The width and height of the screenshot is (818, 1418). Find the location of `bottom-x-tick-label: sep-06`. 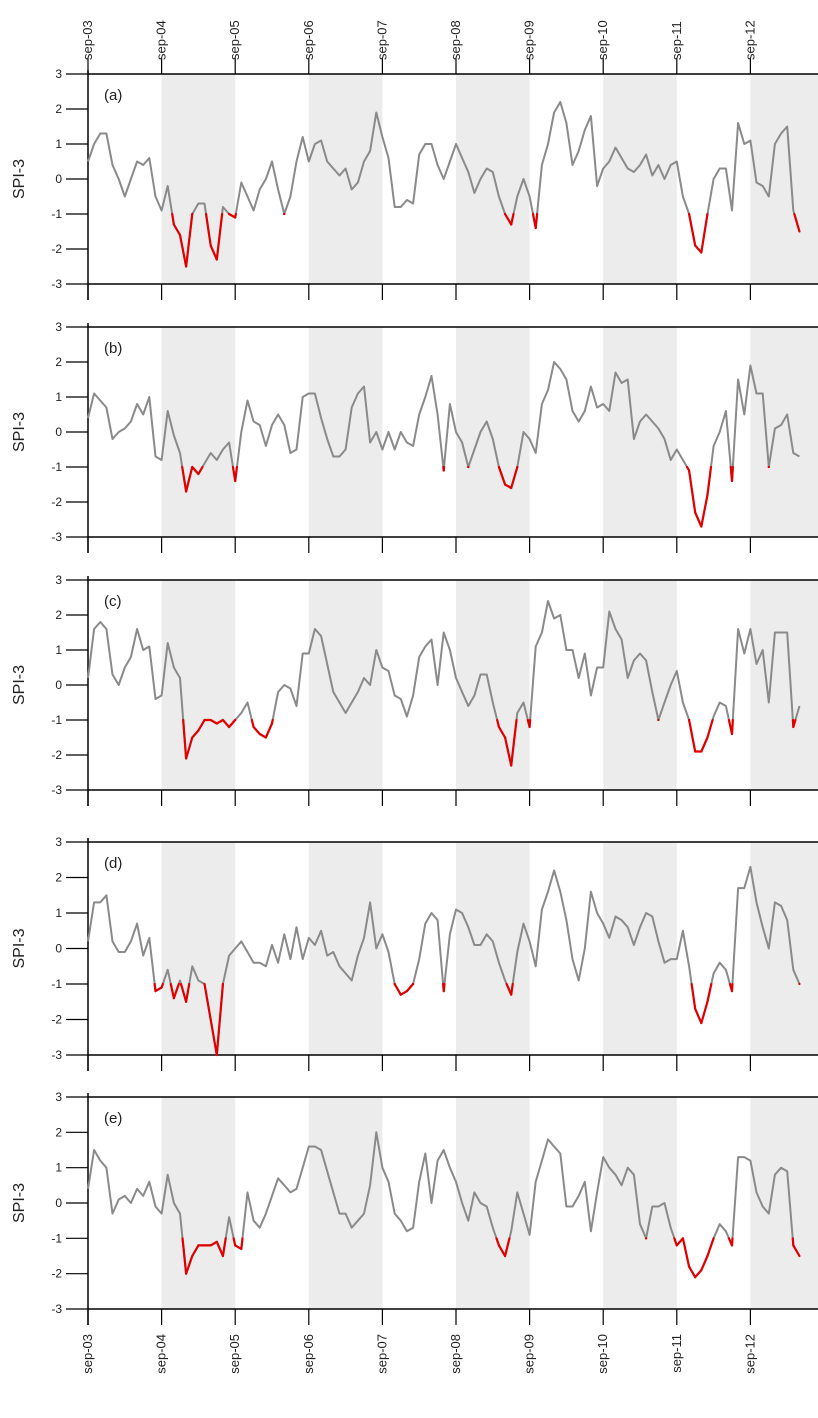

bottom-x-tick-label: sep-06 is located at coordinates (308, 1354).